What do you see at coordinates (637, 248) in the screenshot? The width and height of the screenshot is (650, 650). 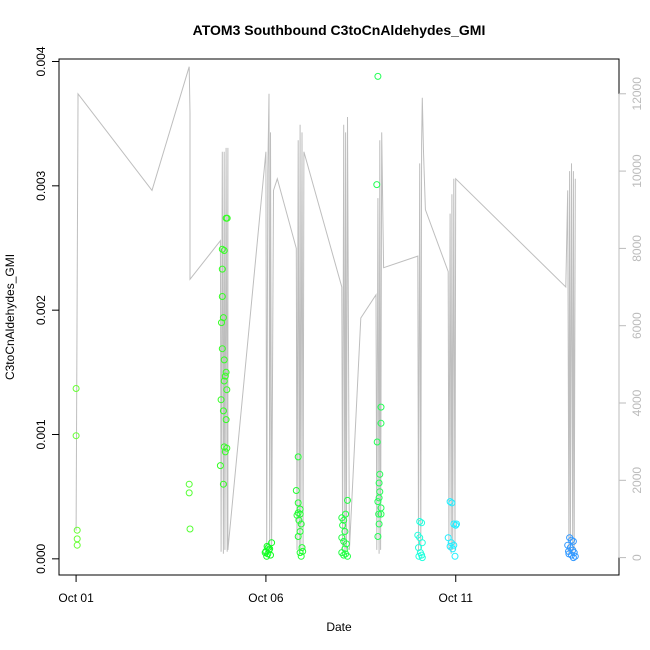 I see `y2-tick-label: 8000` at bounding box center [637, 248].